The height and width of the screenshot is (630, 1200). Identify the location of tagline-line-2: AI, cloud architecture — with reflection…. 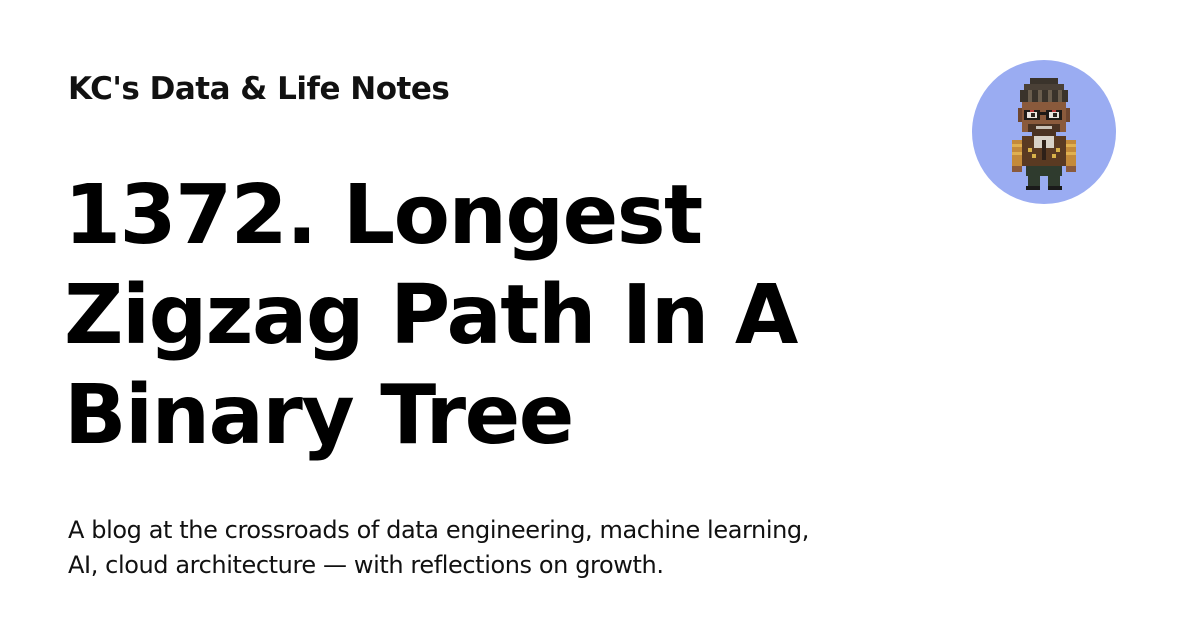
(366, 565).